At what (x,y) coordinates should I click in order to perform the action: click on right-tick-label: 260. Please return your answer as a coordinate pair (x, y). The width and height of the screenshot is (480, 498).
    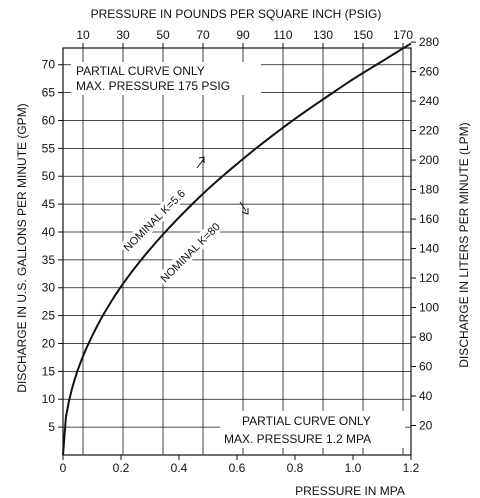
    Looking at the image, I should click on (429, 72).